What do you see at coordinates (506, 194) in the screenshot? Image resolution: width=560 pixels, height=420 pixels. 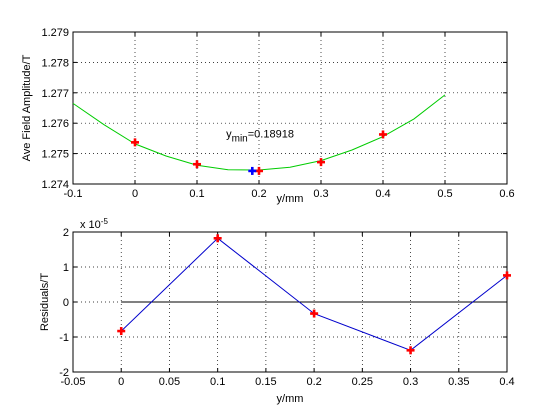 I see `x-tick-label: 0.6` at bounding box center [506, 194].